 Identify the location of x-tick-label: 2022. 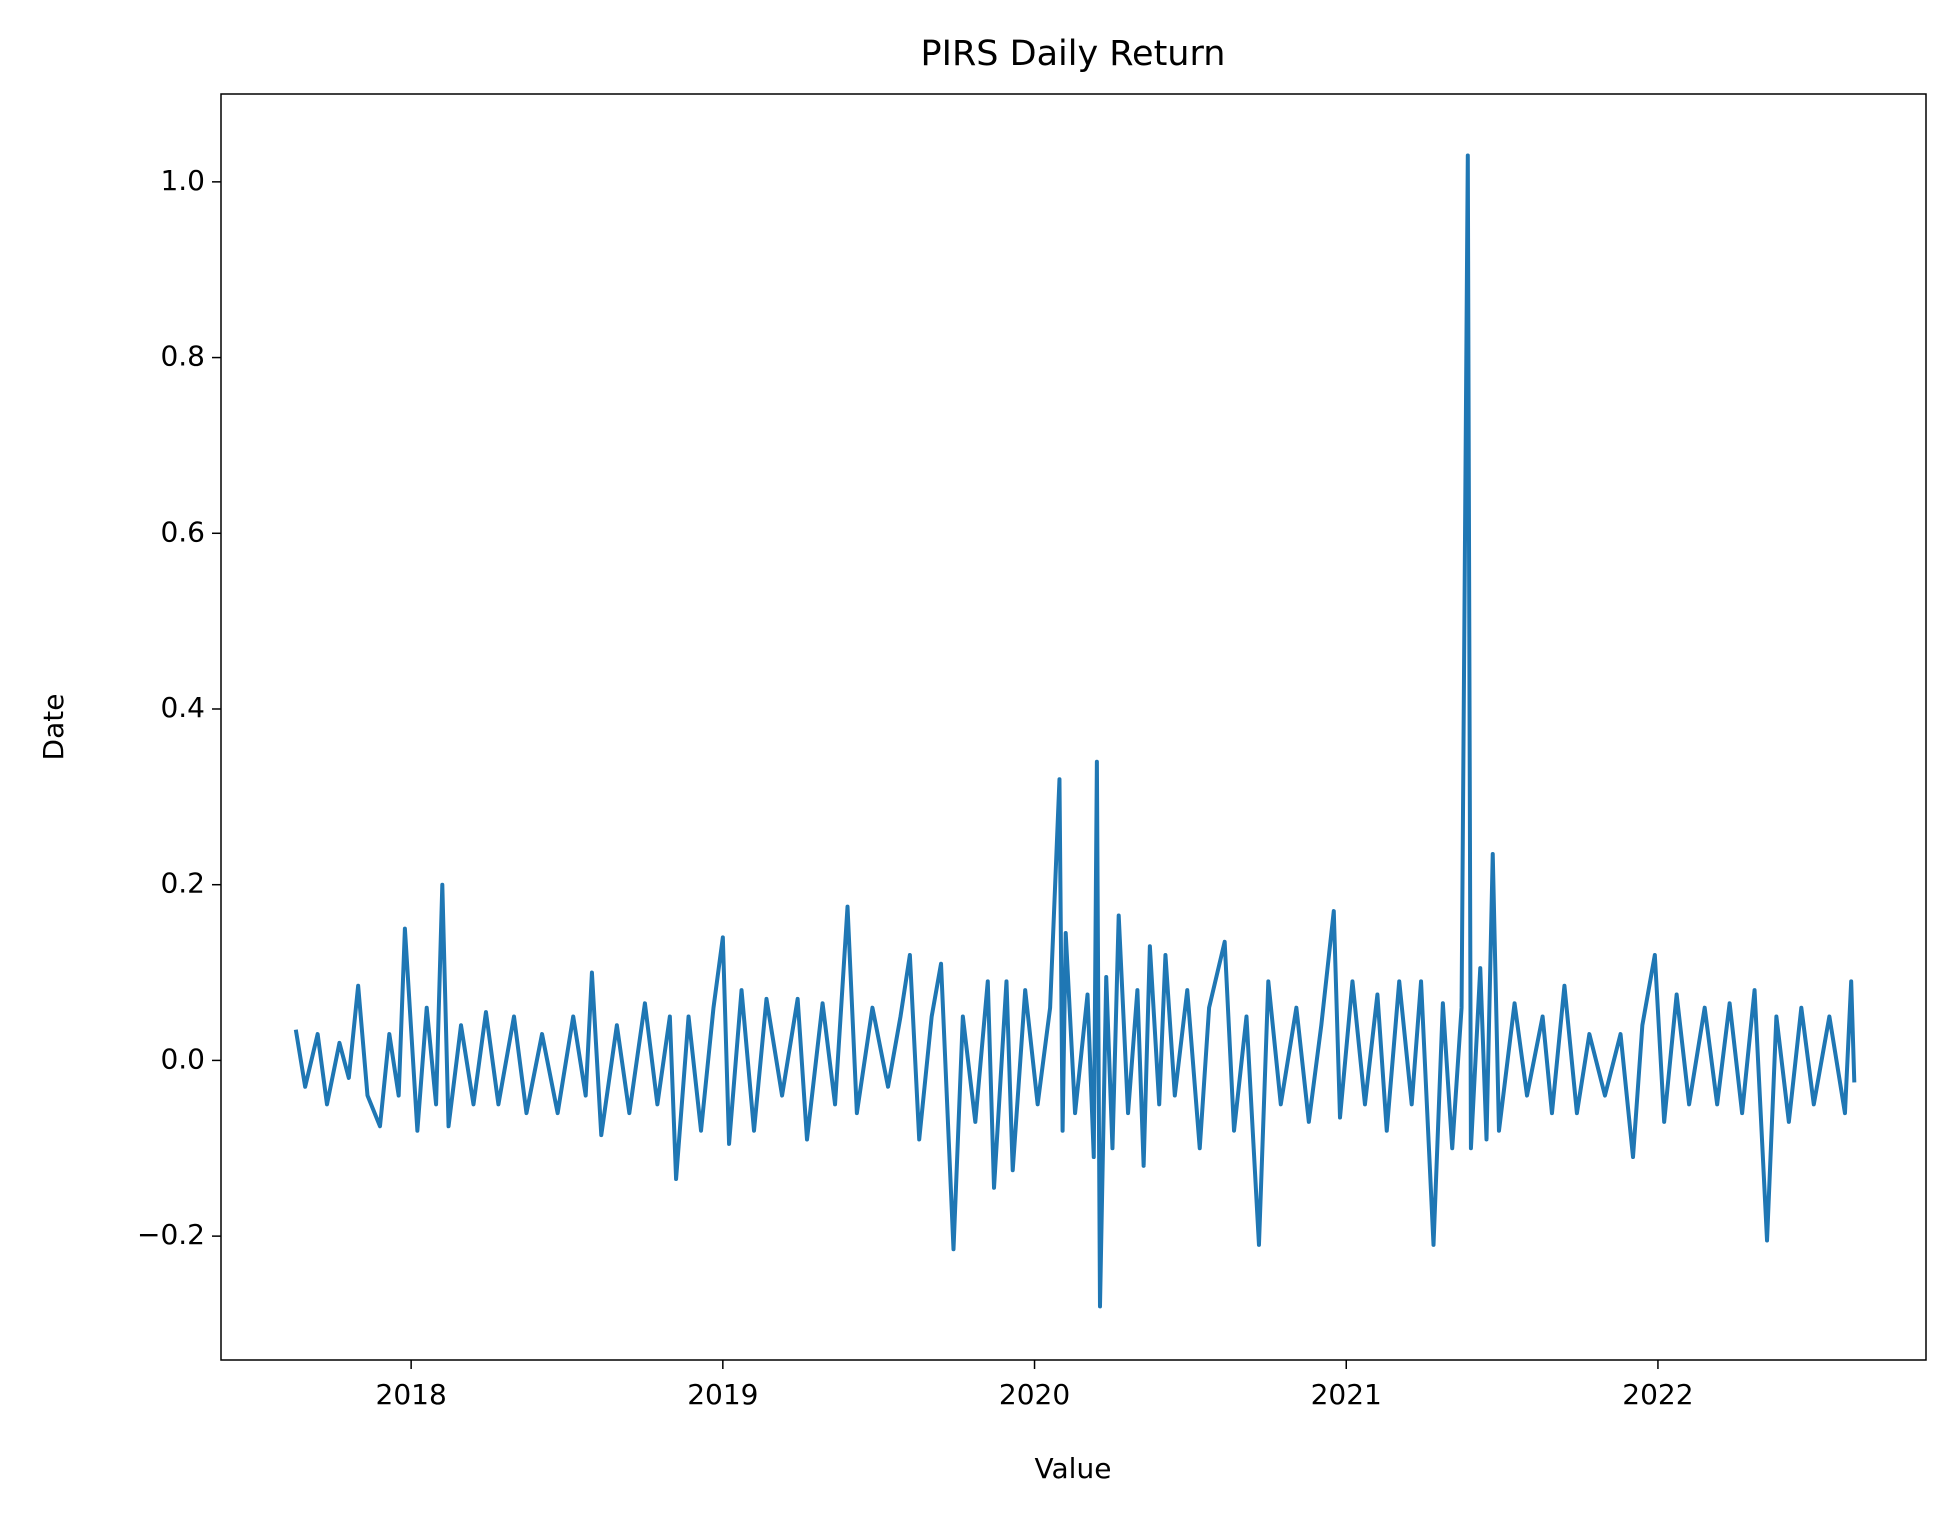
(1657, 1394).